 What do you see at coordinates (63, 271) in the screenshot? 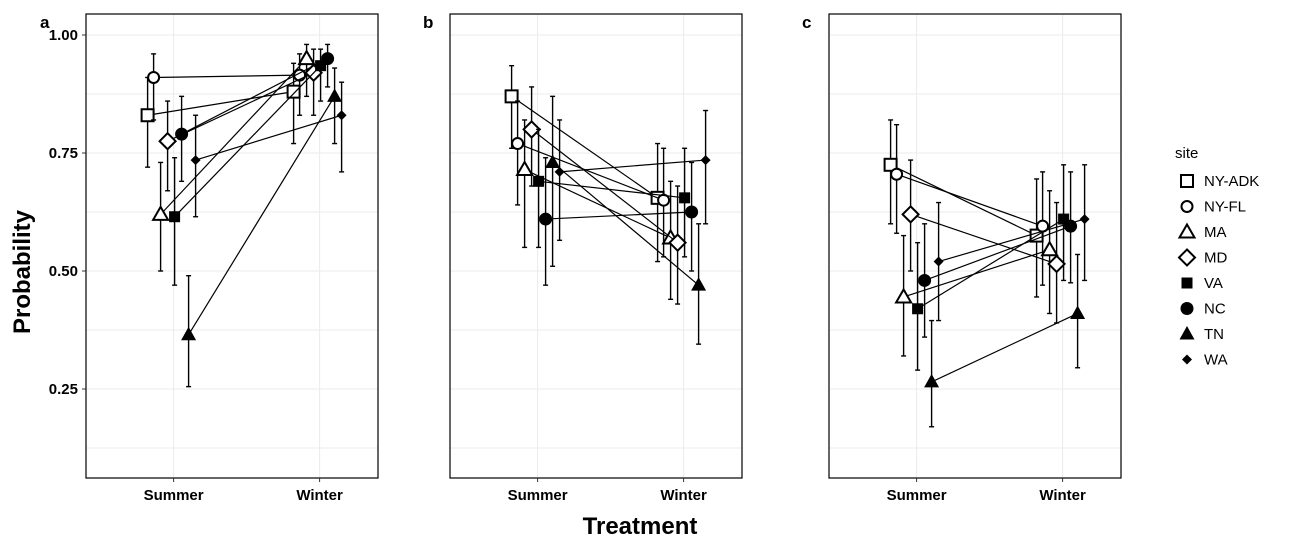
I see `y-tick-label: 0.50` at bounding box center [63, 271].